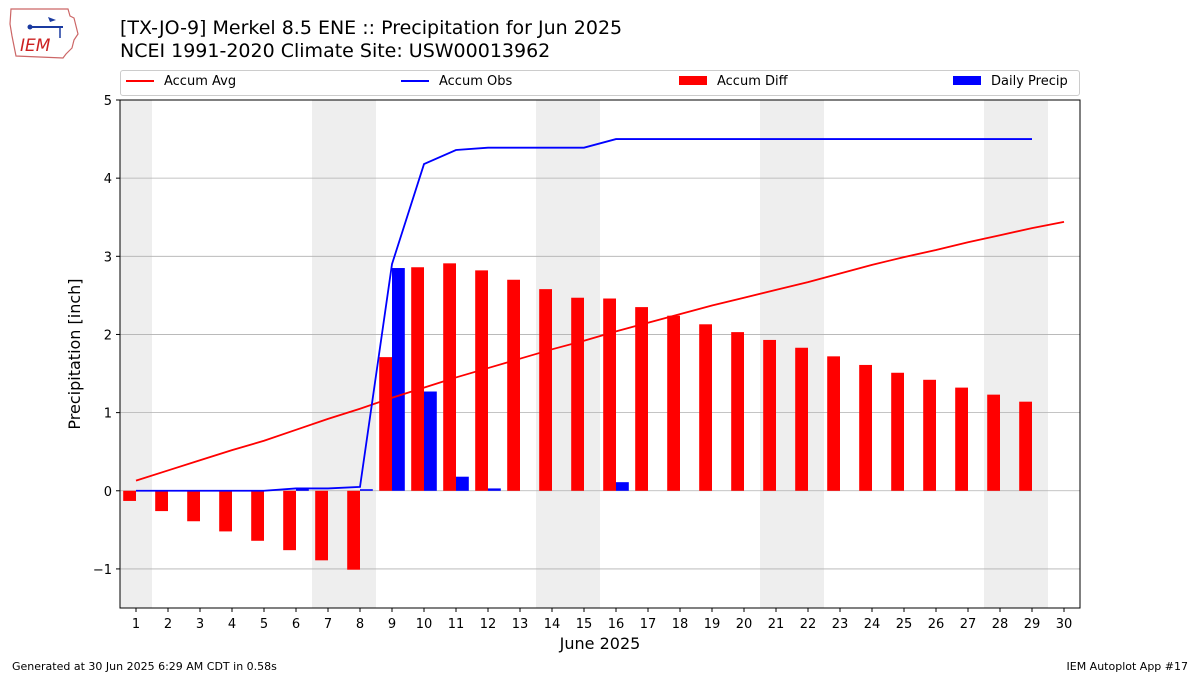  Describe the element at coordinates (1064, 624) in the screenshot. I see `x-tick-label: 30` at that location.